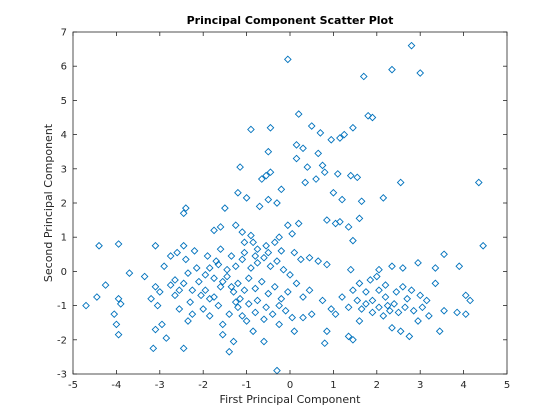 The width and height of the screenshot is (560, 420). What do you see at coordinates (290, 385) in the screenshot?
I see `x-tick-label: 0` at bounding box center [290, 385].